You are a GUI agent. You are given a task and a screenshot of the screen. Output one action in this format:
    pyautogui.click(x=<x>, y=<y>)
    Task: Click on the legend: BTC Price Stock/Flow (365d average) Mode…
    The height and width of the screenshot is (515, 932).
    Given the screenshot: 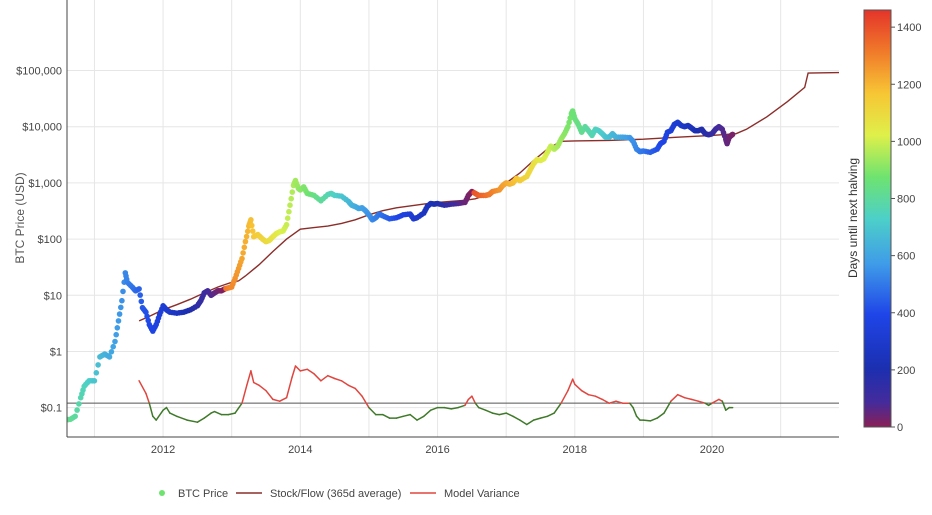 What is the action you would take?
    pyautogui.click(x=339, y=494)
    